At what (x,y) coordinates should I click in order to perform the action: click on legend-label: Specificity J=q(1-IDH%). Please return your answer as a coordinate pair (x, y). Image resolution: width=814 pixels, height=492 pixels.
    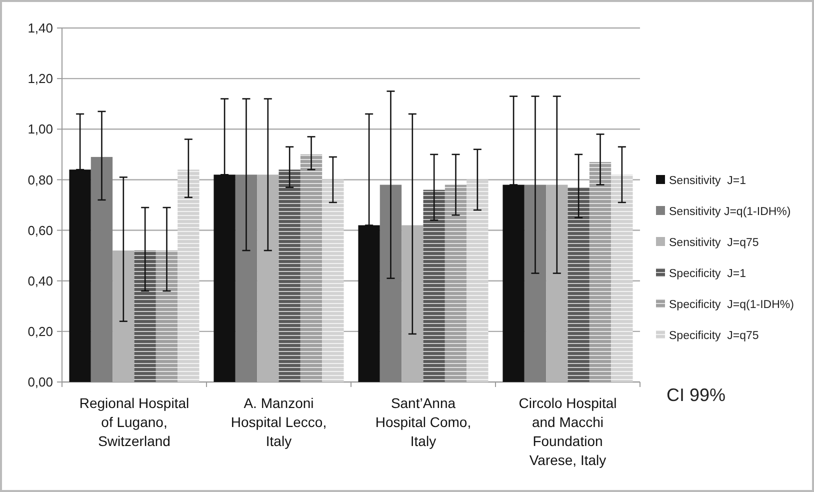
    Looking at the image, I should click on (731, 305).